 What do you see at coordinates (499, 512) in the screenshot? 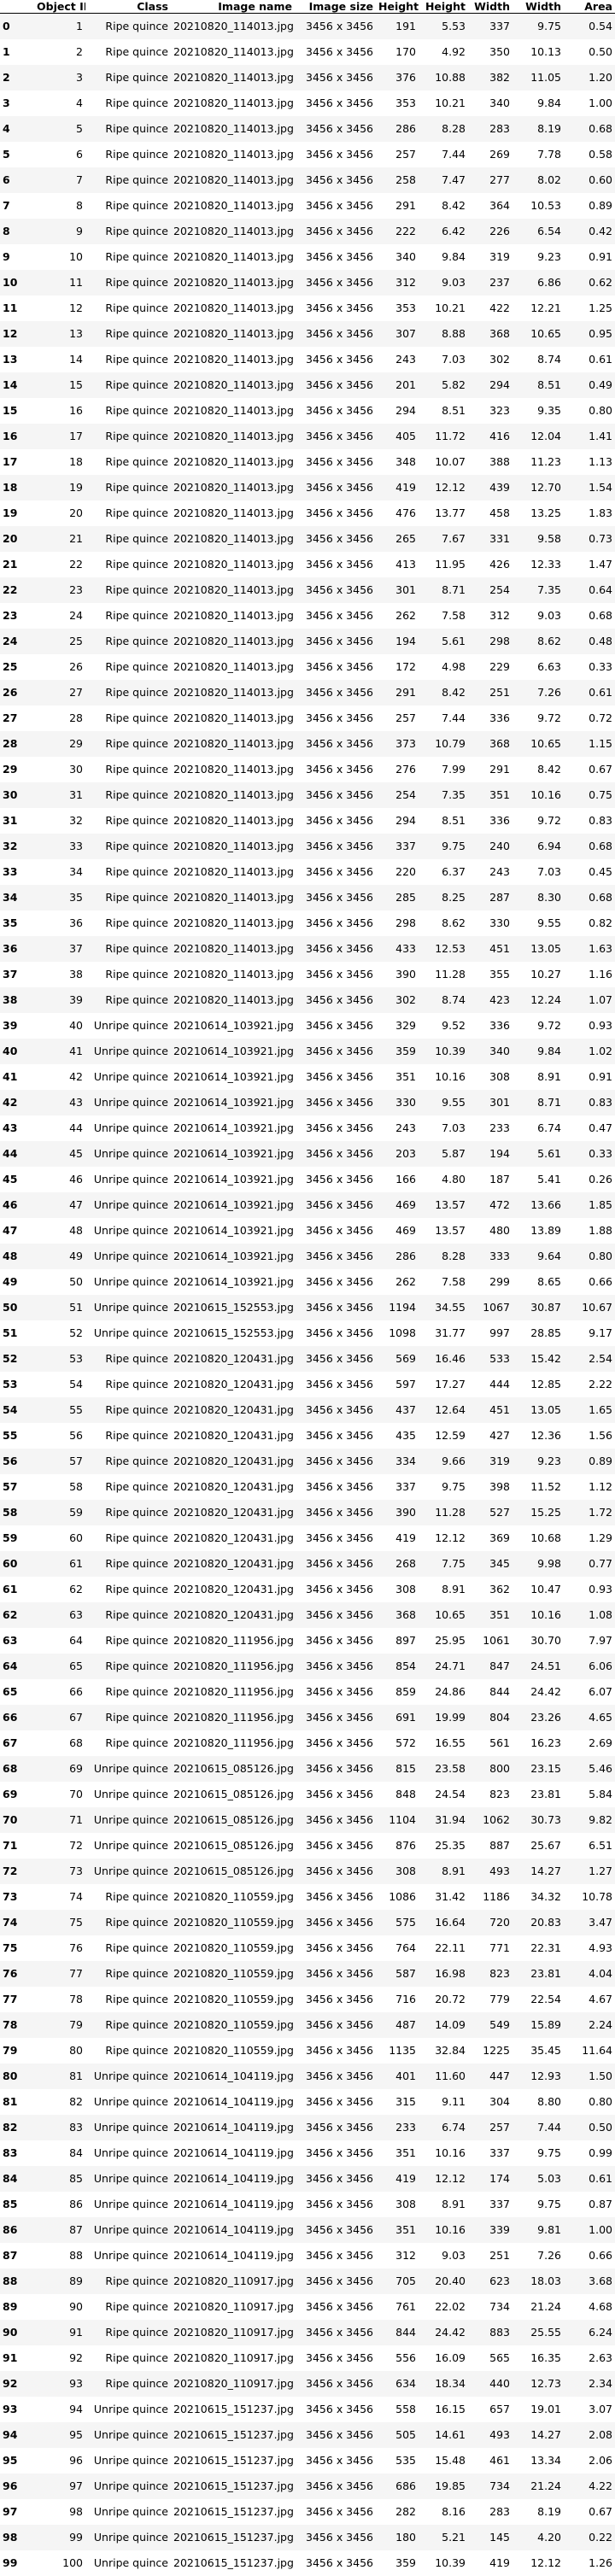
I see `width-px-cell: 458` at bounding box center [499, 512].